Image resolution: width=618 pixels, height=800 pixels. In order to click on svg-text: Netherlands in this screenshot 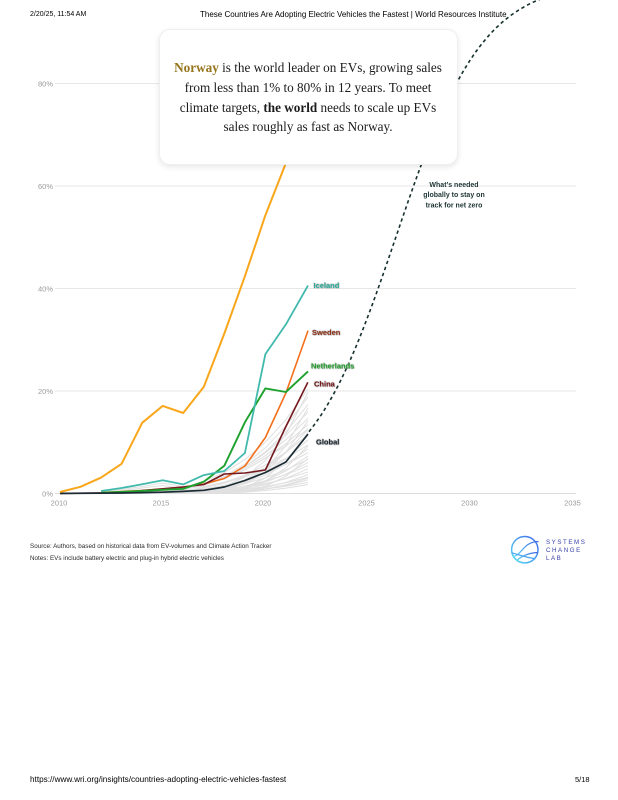, I will do `click(332, 366)`.